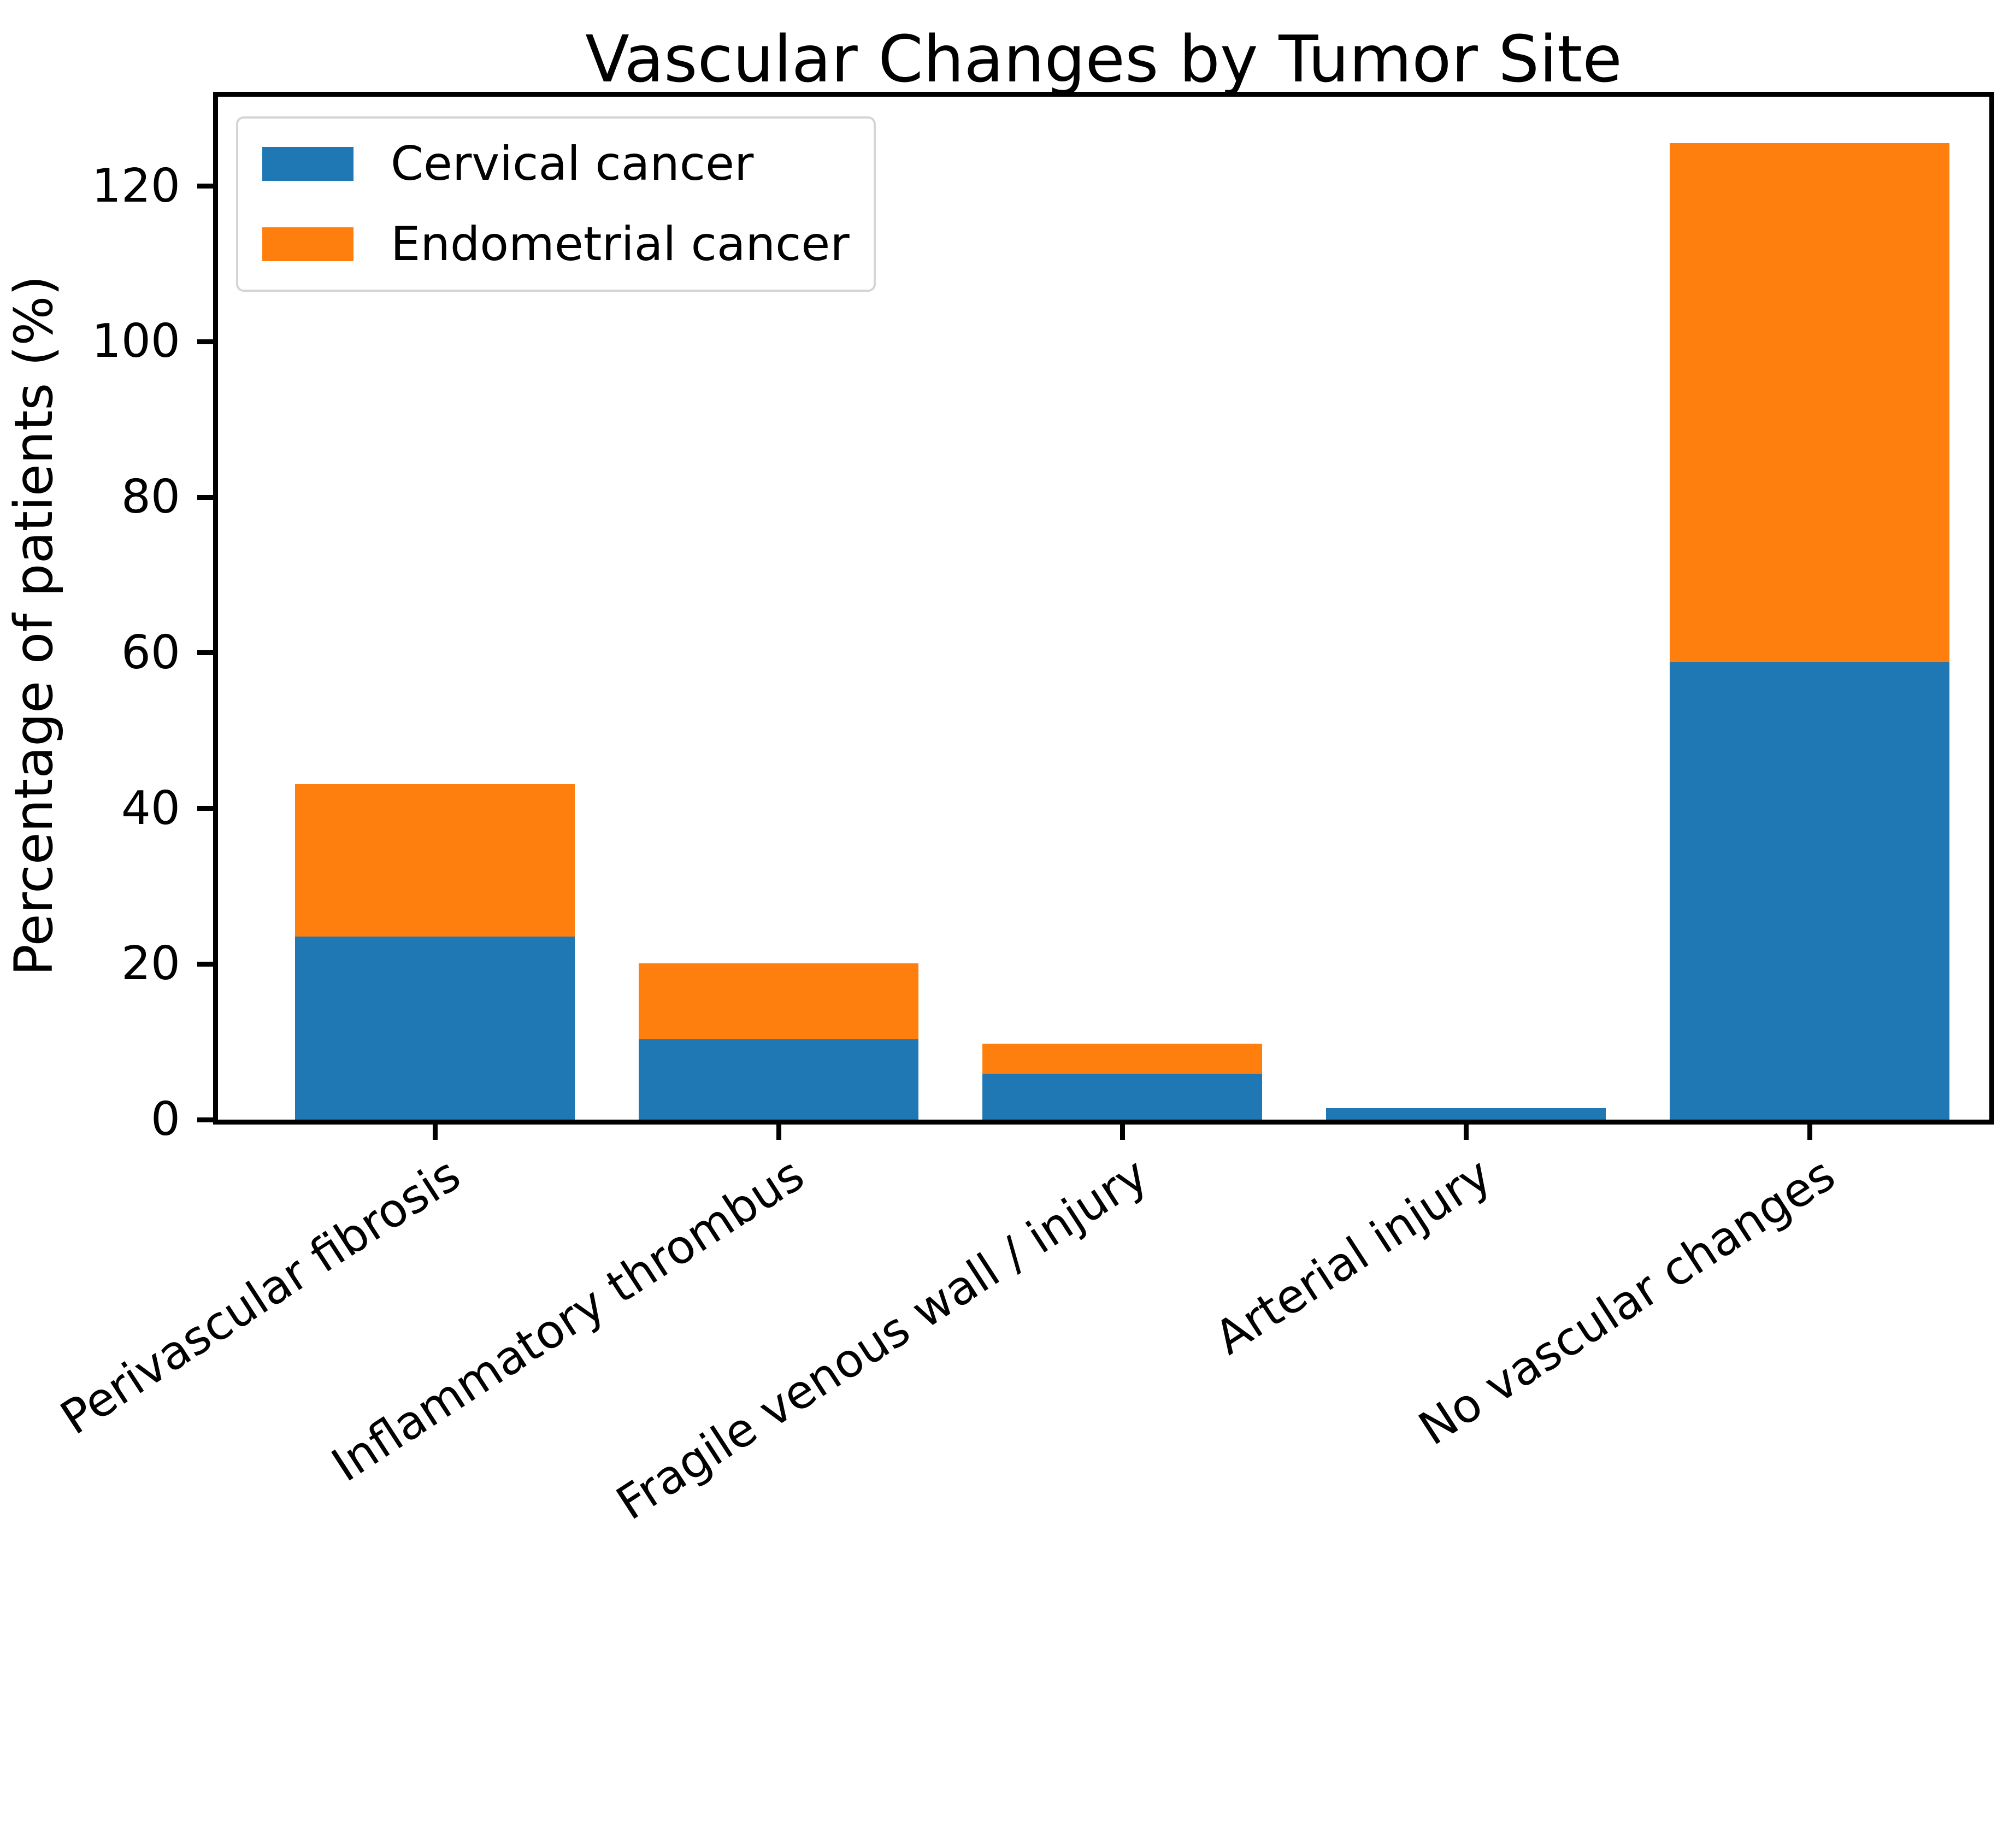  I want to click on y-axis-label: Percentage of patients (%), so click(33, 625).